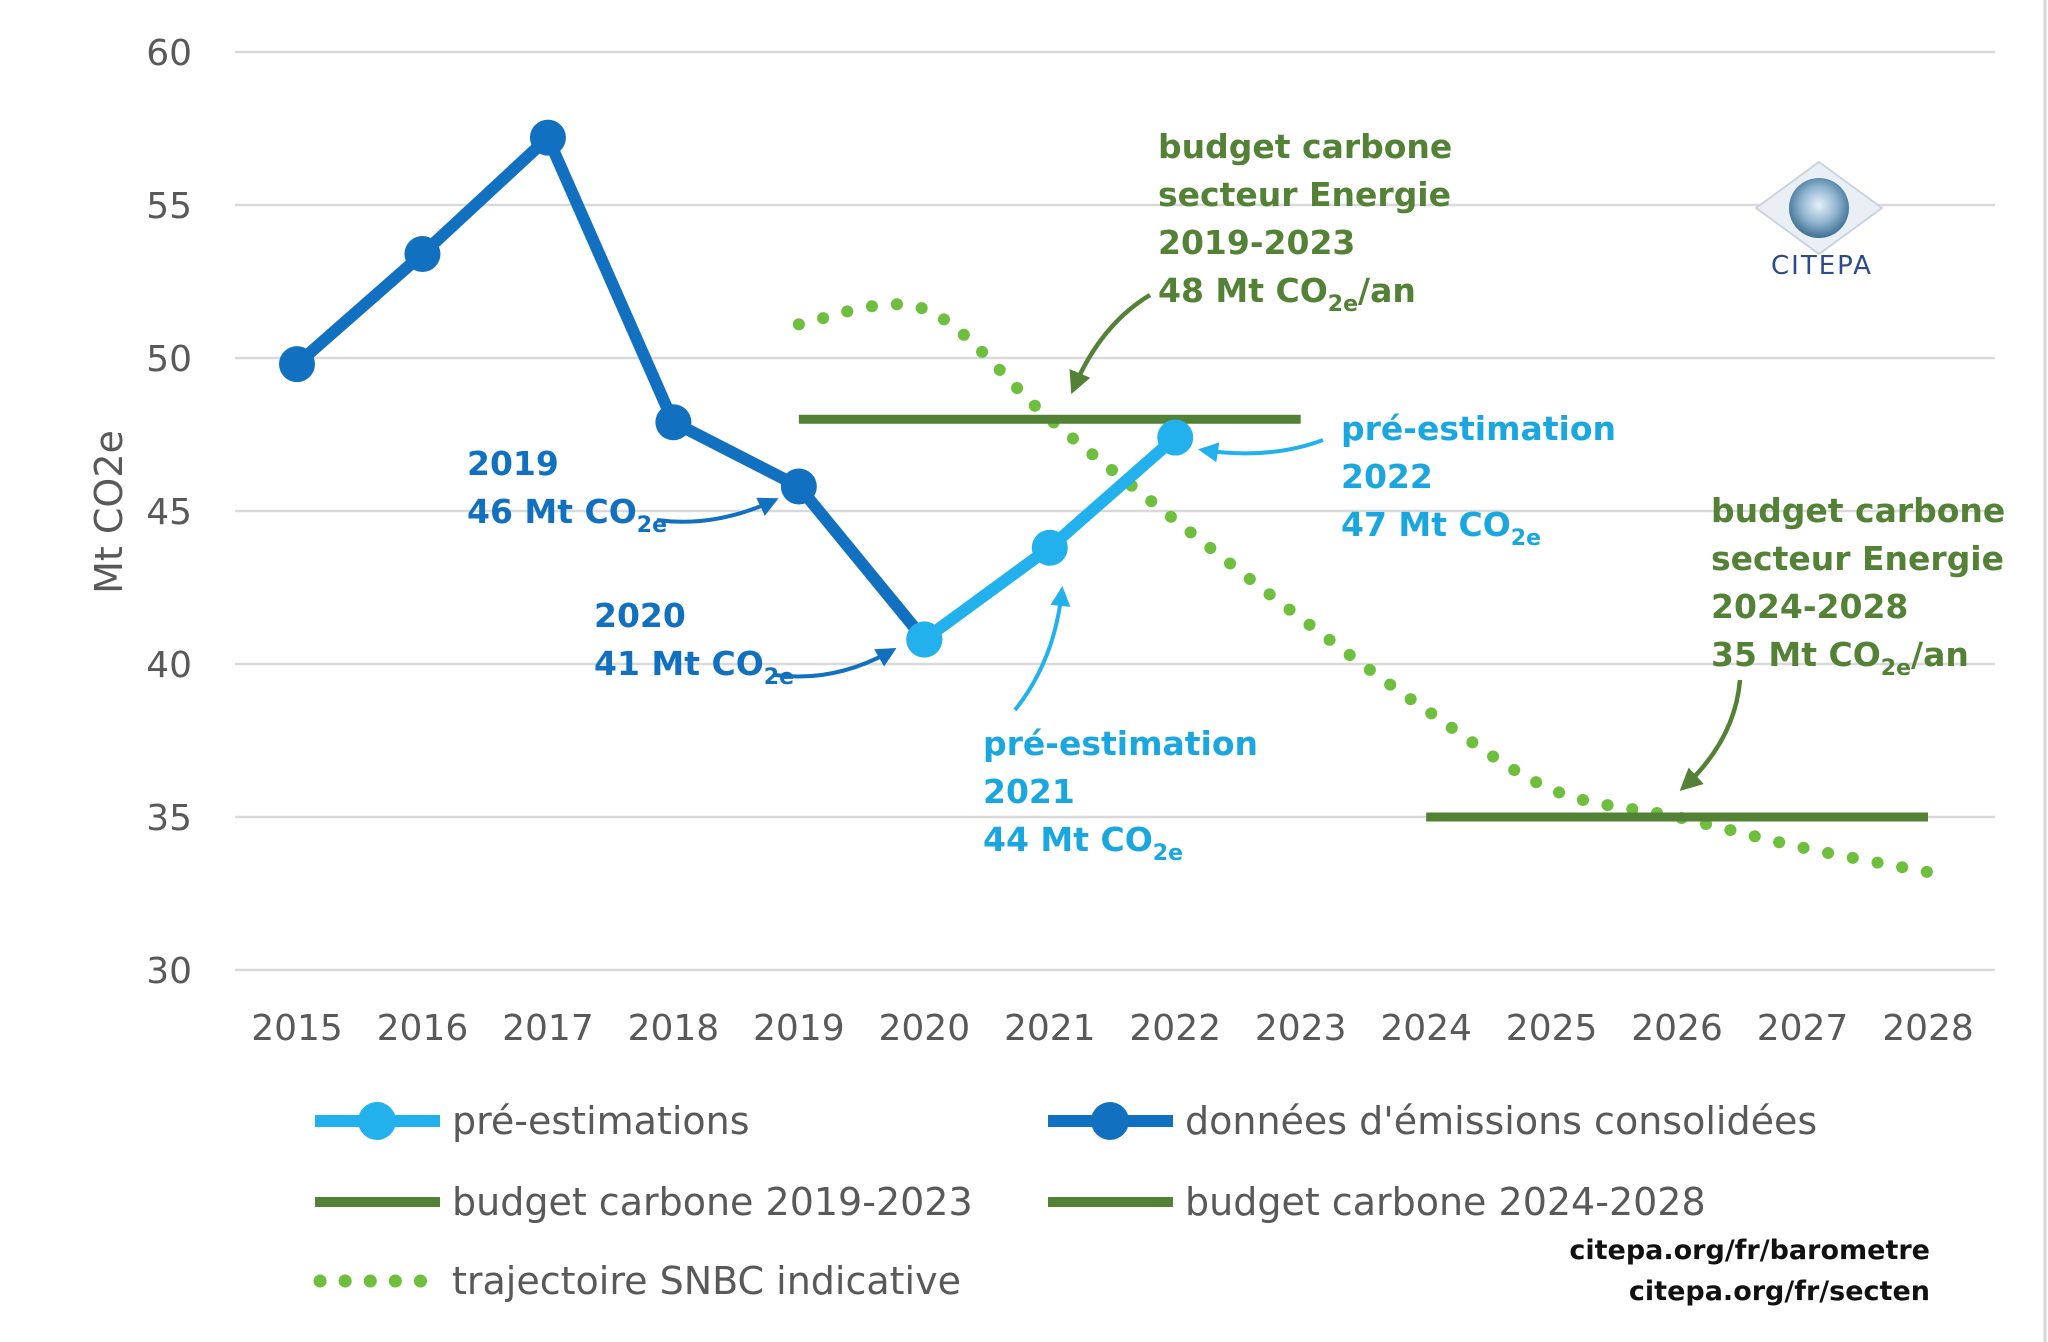  What do you see at coordinates (640, 615) in the screenshot?
I see `annotation-line: 2020` at bounding box center [640, 615].